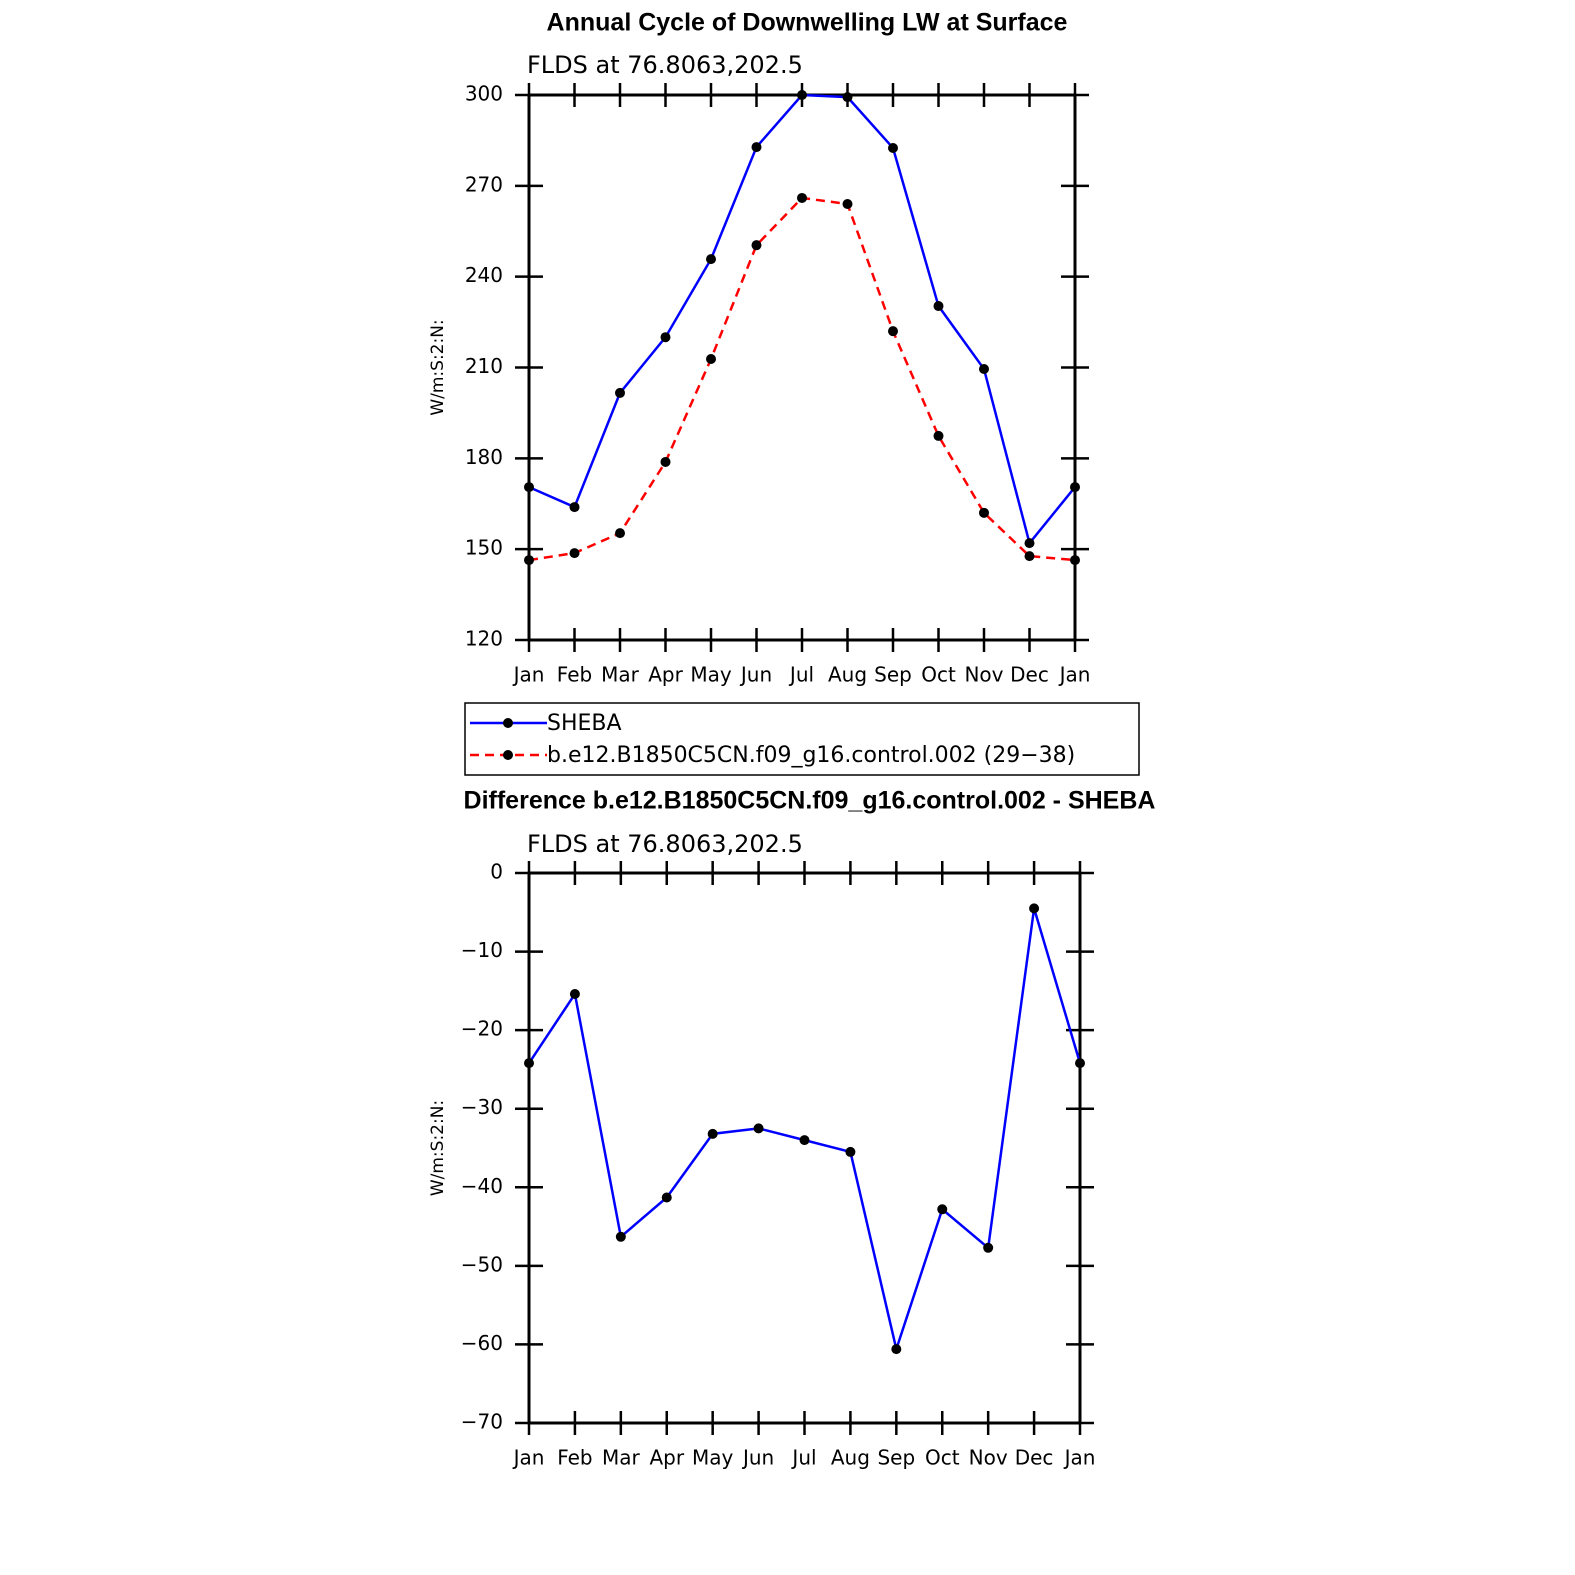 This screenshot has height=1575, width=1575. Describe the element at coordinates (484, 366) in the screenshot. I see `y-tick-label: 210` at that location.